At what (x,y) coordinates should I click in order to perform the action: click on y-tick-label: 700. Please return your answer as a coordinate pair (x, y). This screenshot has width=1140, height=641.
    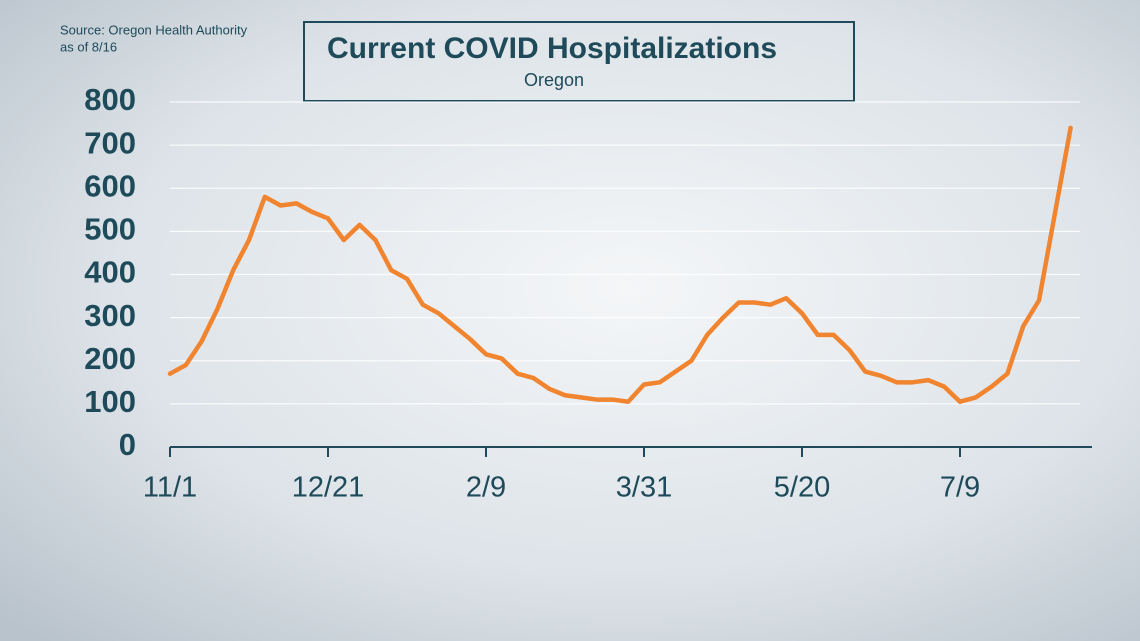
    Looking at the image, I should click on (110, 142).